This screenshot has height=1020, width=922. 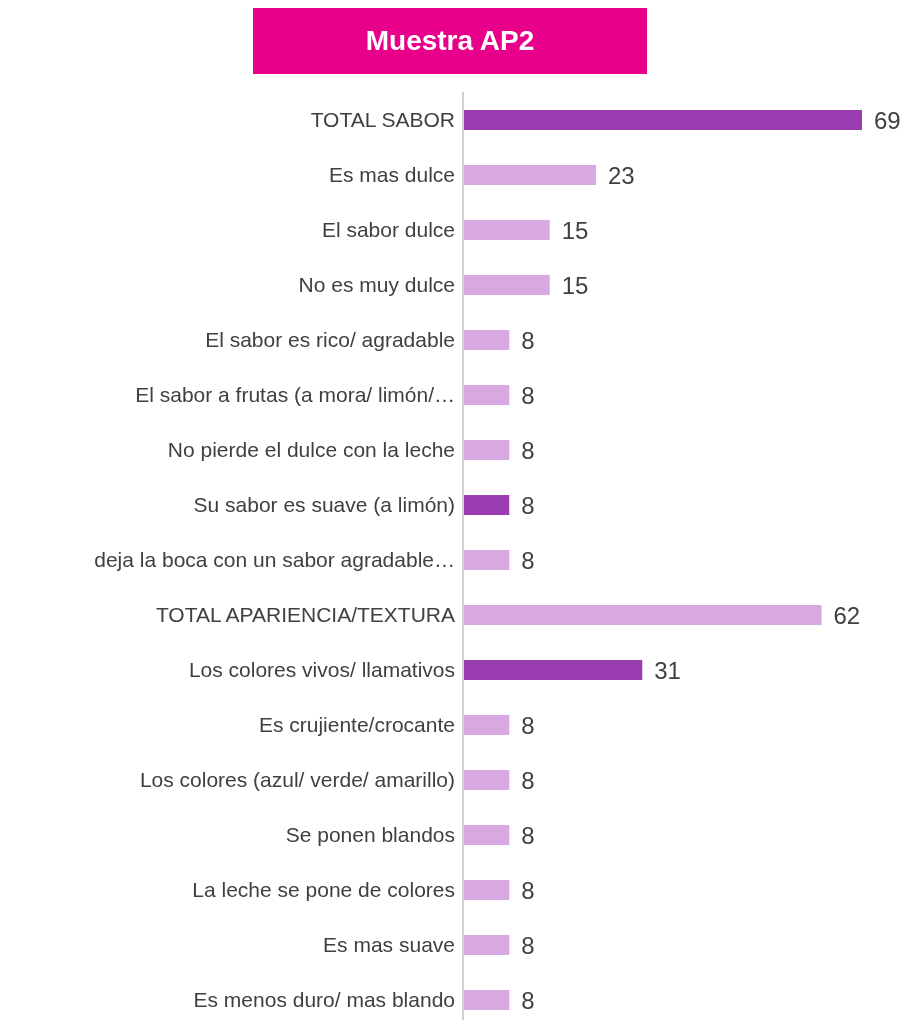 I want to click on y-tick-label: TOTAL SABOR, so click(x=382, y=119).